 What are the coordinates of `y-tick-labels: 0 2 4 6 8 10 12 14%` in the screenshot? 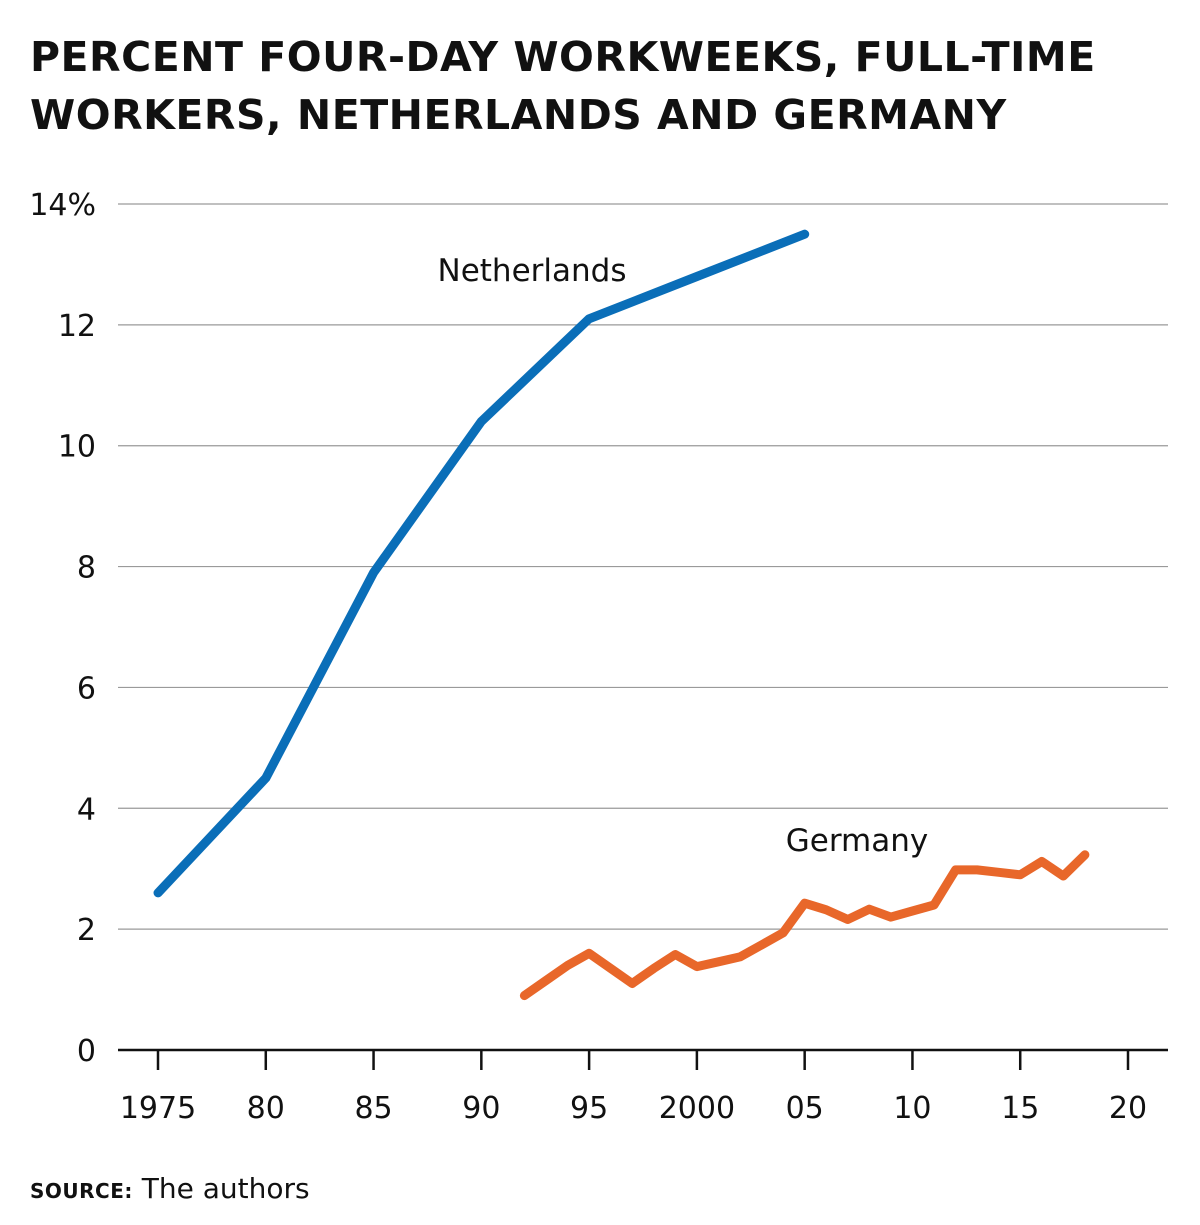 It's located at (62, 628).